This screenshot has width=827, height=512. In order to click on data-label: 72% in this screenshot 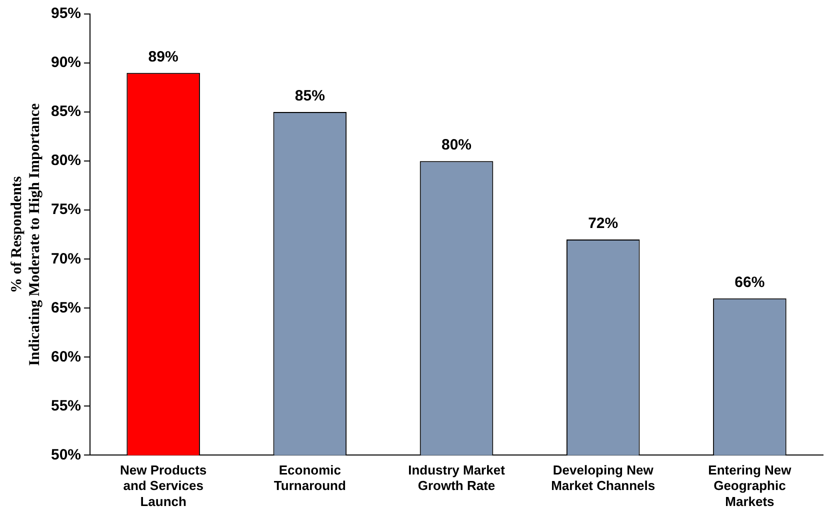, I will do `click(603, 223)`.